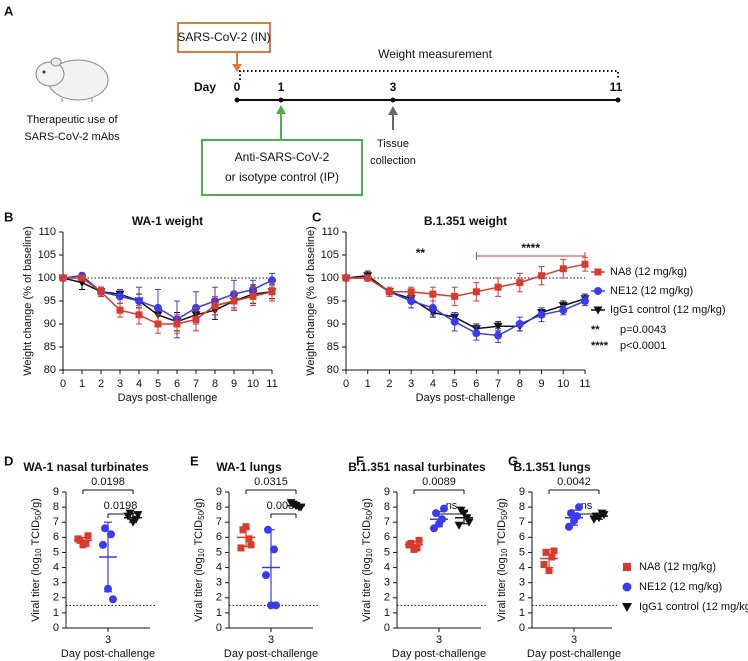  What do you see at coordinates (224, 37) in the screenshot?
I see `infection-box` at bounding box center [224, 37].